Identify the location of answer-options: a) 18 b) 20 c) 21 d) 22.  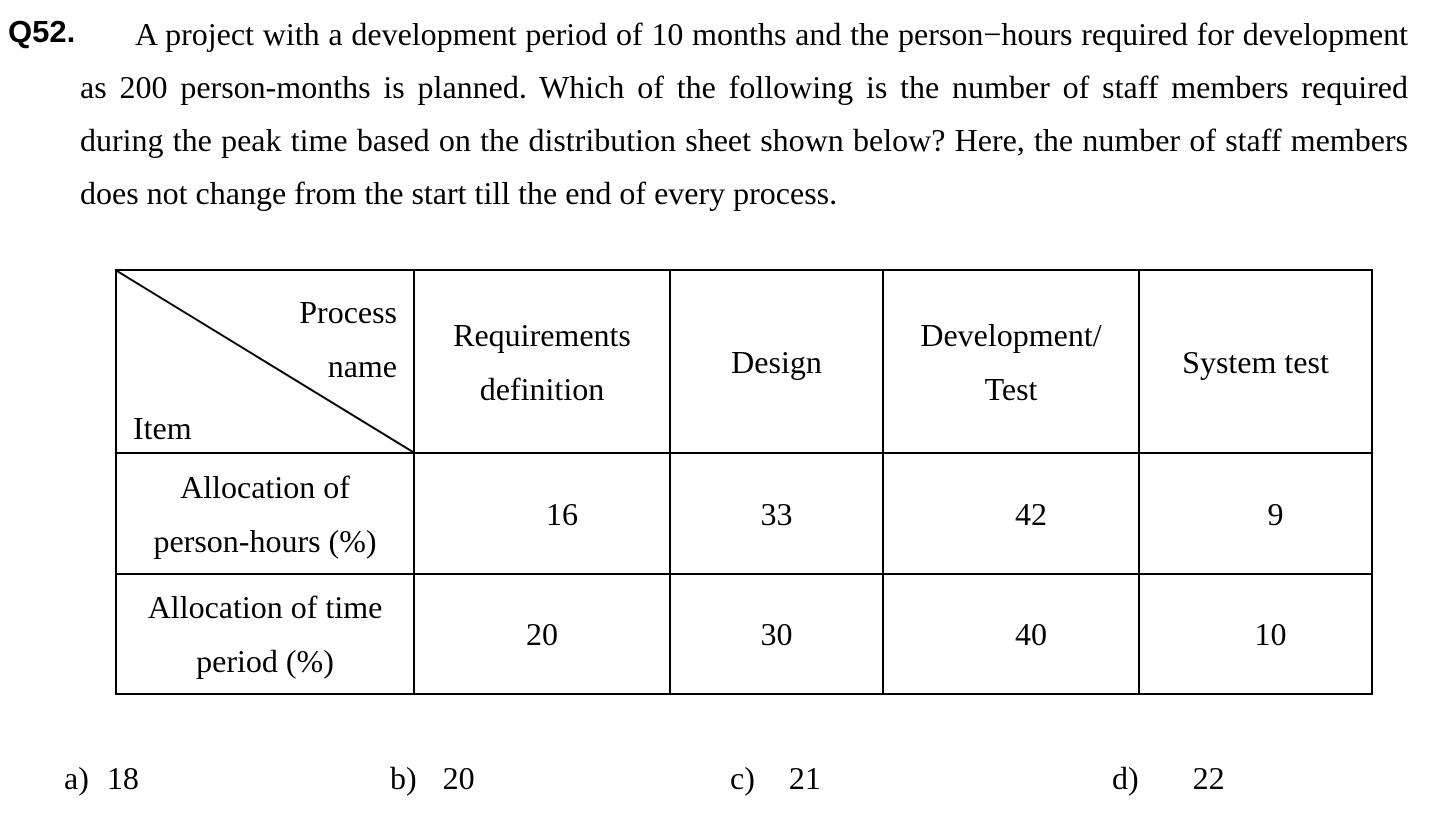
(725, 785).